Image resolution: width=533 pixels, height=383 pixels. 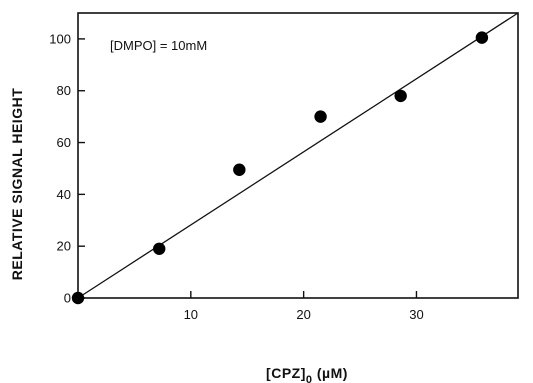 What do you see at coordinates (67, 298) in the screenshot?
I see `y-tick-label: 0` at bounding box center [67, 298].